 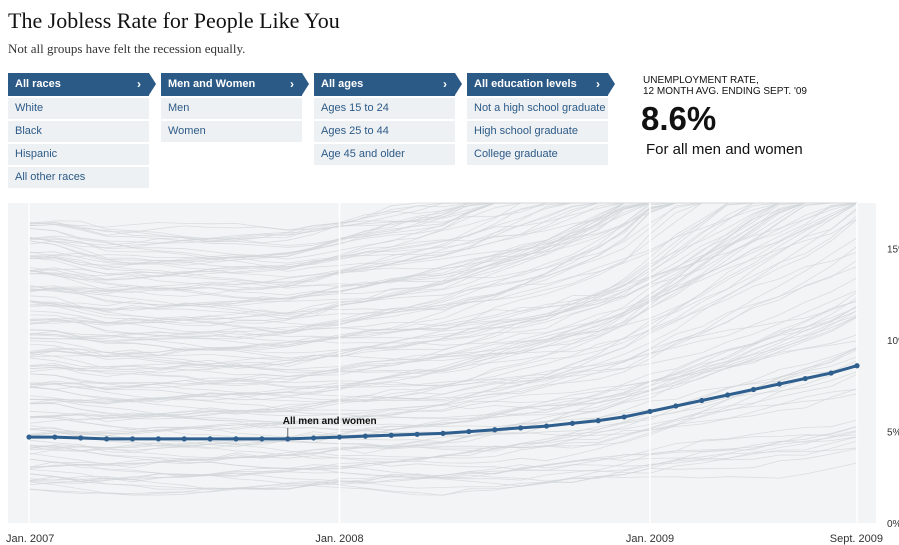 What do you see at coordinates (38, 84) in the screenshot?
I see `race-filter-label: All races` at bounding box center [38, 84].